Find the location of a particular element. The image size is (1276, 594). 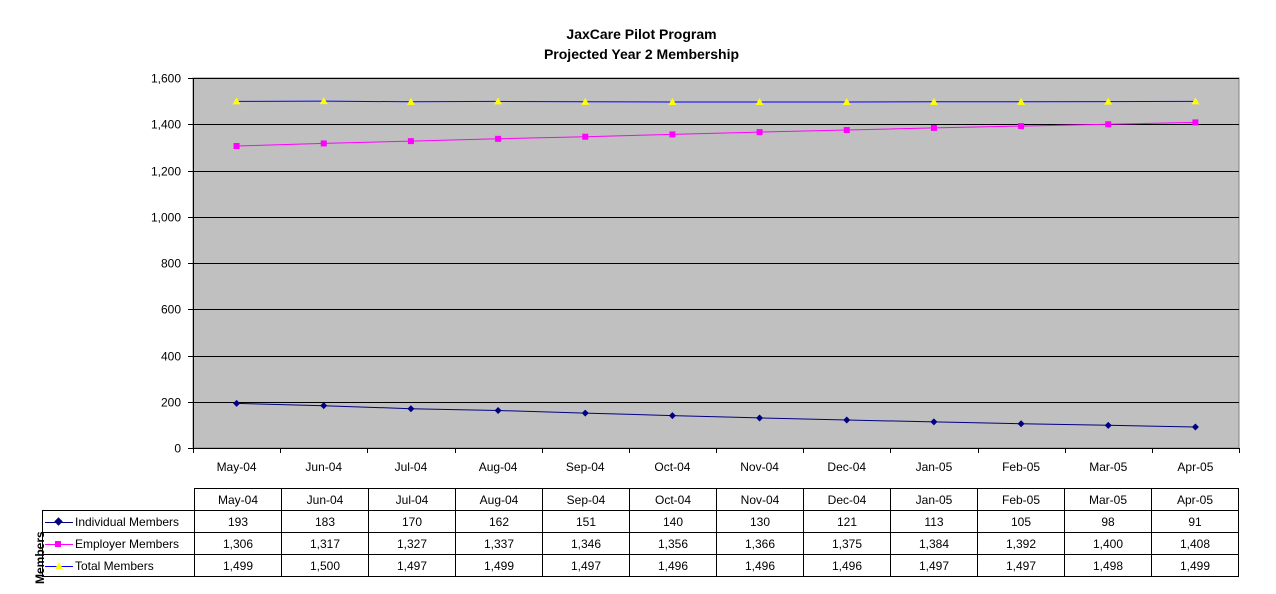

x-tick-label: May-04 is located at coordinates (237, 467).